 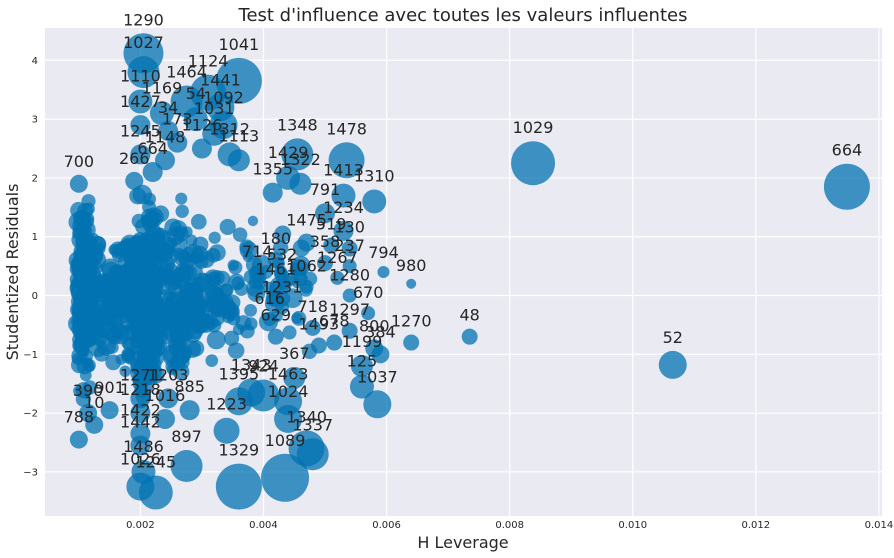 What do you see at coordinates (288, 373) in the screenshot?
I see `point-label: 1463` at bounding box center [288, 373].